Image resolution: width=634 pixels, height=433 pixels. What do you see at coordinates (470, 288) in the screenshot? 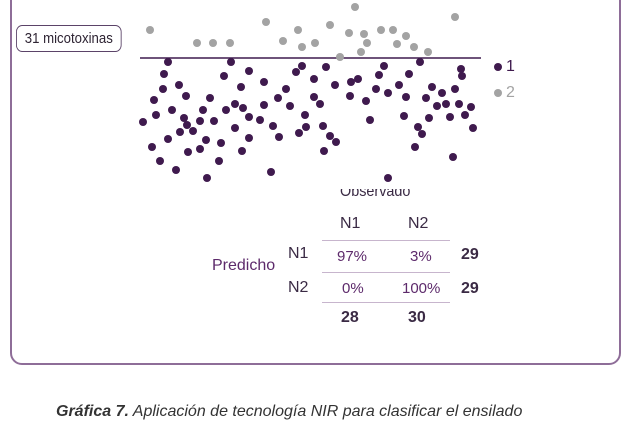
I see `row-total-n2: 29` at bounding box center [470, 288].